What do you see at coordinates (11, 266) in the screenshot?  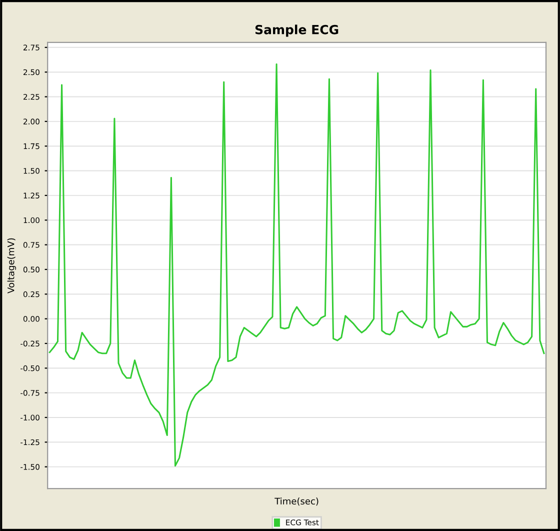 I see `y-axis-title: Voltage(mV)` at bounding box center [11, 266].